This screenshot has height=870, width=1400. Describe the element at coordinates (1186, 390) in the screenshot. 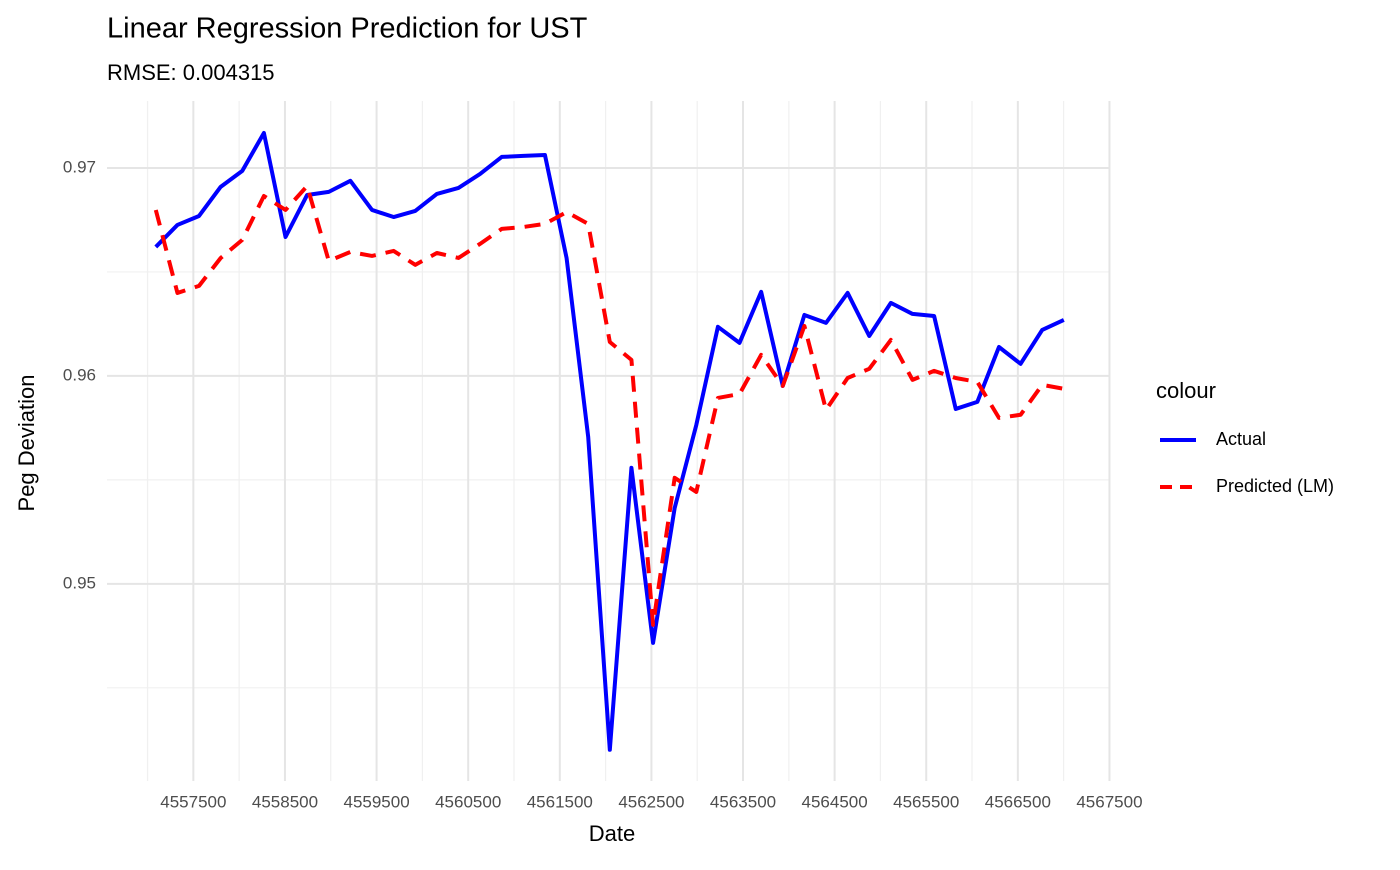

I see `legend-title: colour` at that location.